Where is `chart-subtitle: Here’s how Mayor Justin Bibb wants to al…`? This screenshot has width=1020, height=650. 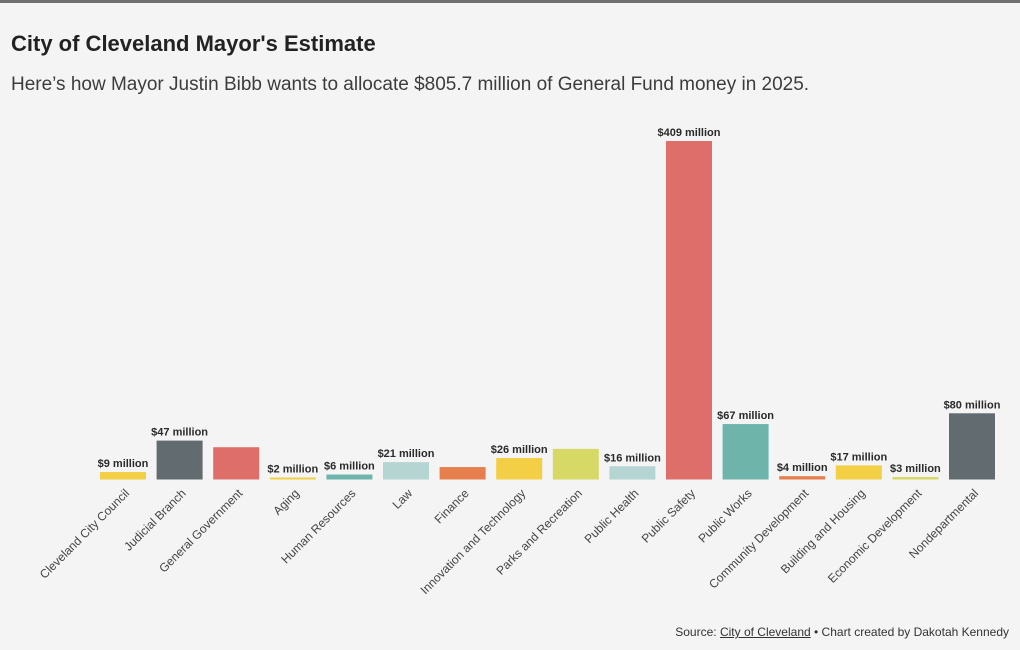 chart-subtitle: Here’s how Mayor Justin Bibb wants to al… is located at coordinates (410, 84).